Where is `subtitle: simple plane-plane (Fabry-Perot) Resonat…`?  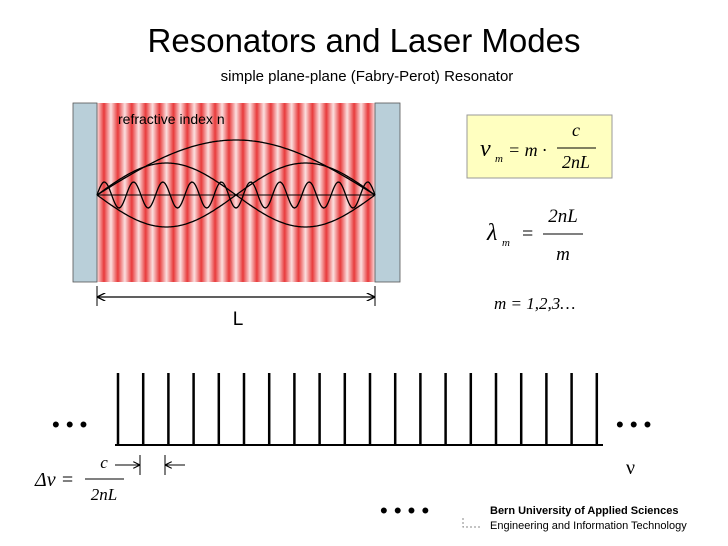 subtitle: simple plane-plane (Fabry-Perot) Resonat… is located at coordinates (367, 76).